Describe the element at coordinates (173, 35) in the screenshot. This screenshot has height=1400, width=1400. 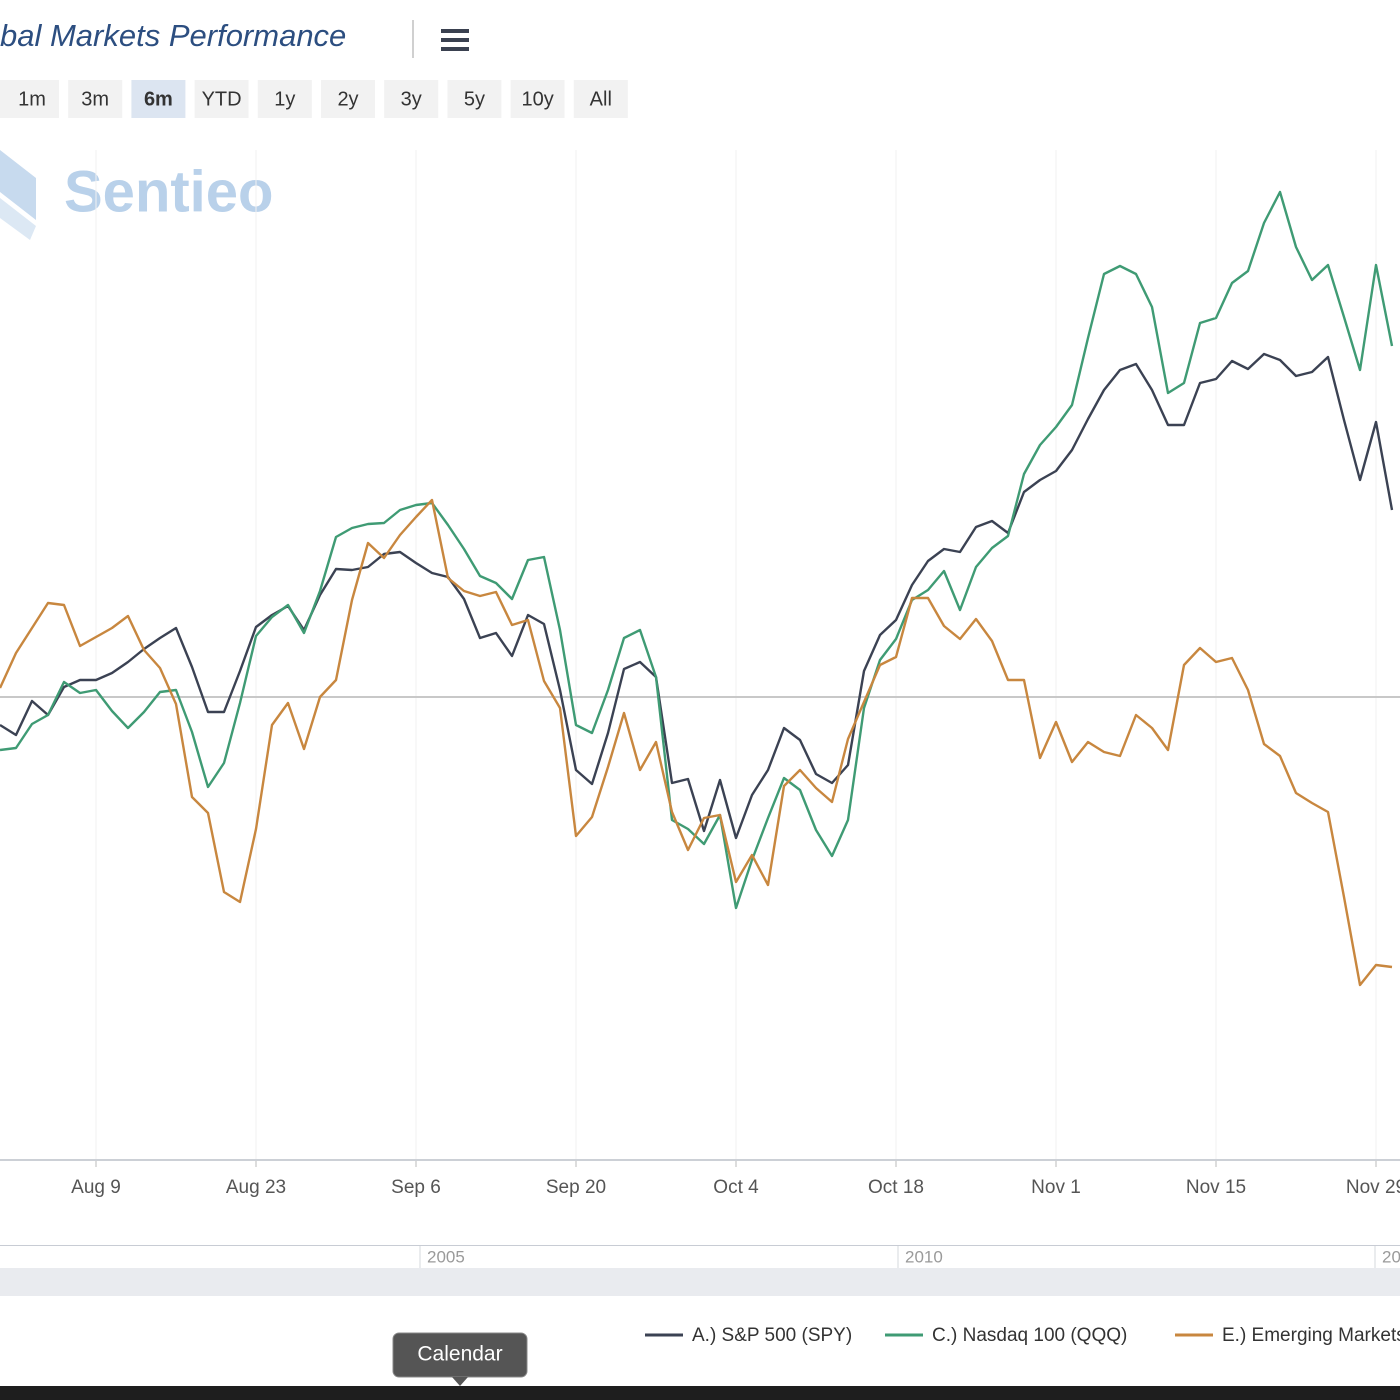
I see `chart-title: bal Markets Performance` at that location.